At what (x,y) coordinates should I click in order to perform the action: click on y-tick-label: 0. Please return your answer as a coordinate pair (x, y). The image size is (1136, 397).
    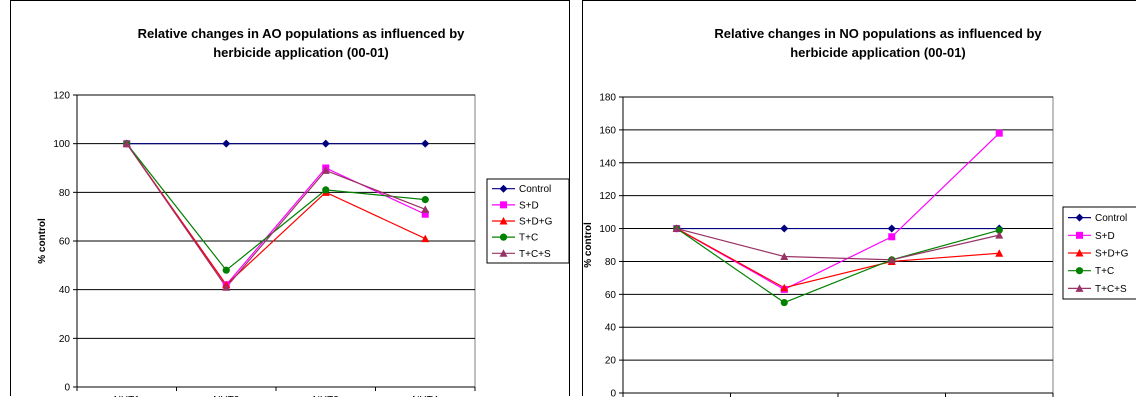
    Looking at the image, I should click on (67, 388).